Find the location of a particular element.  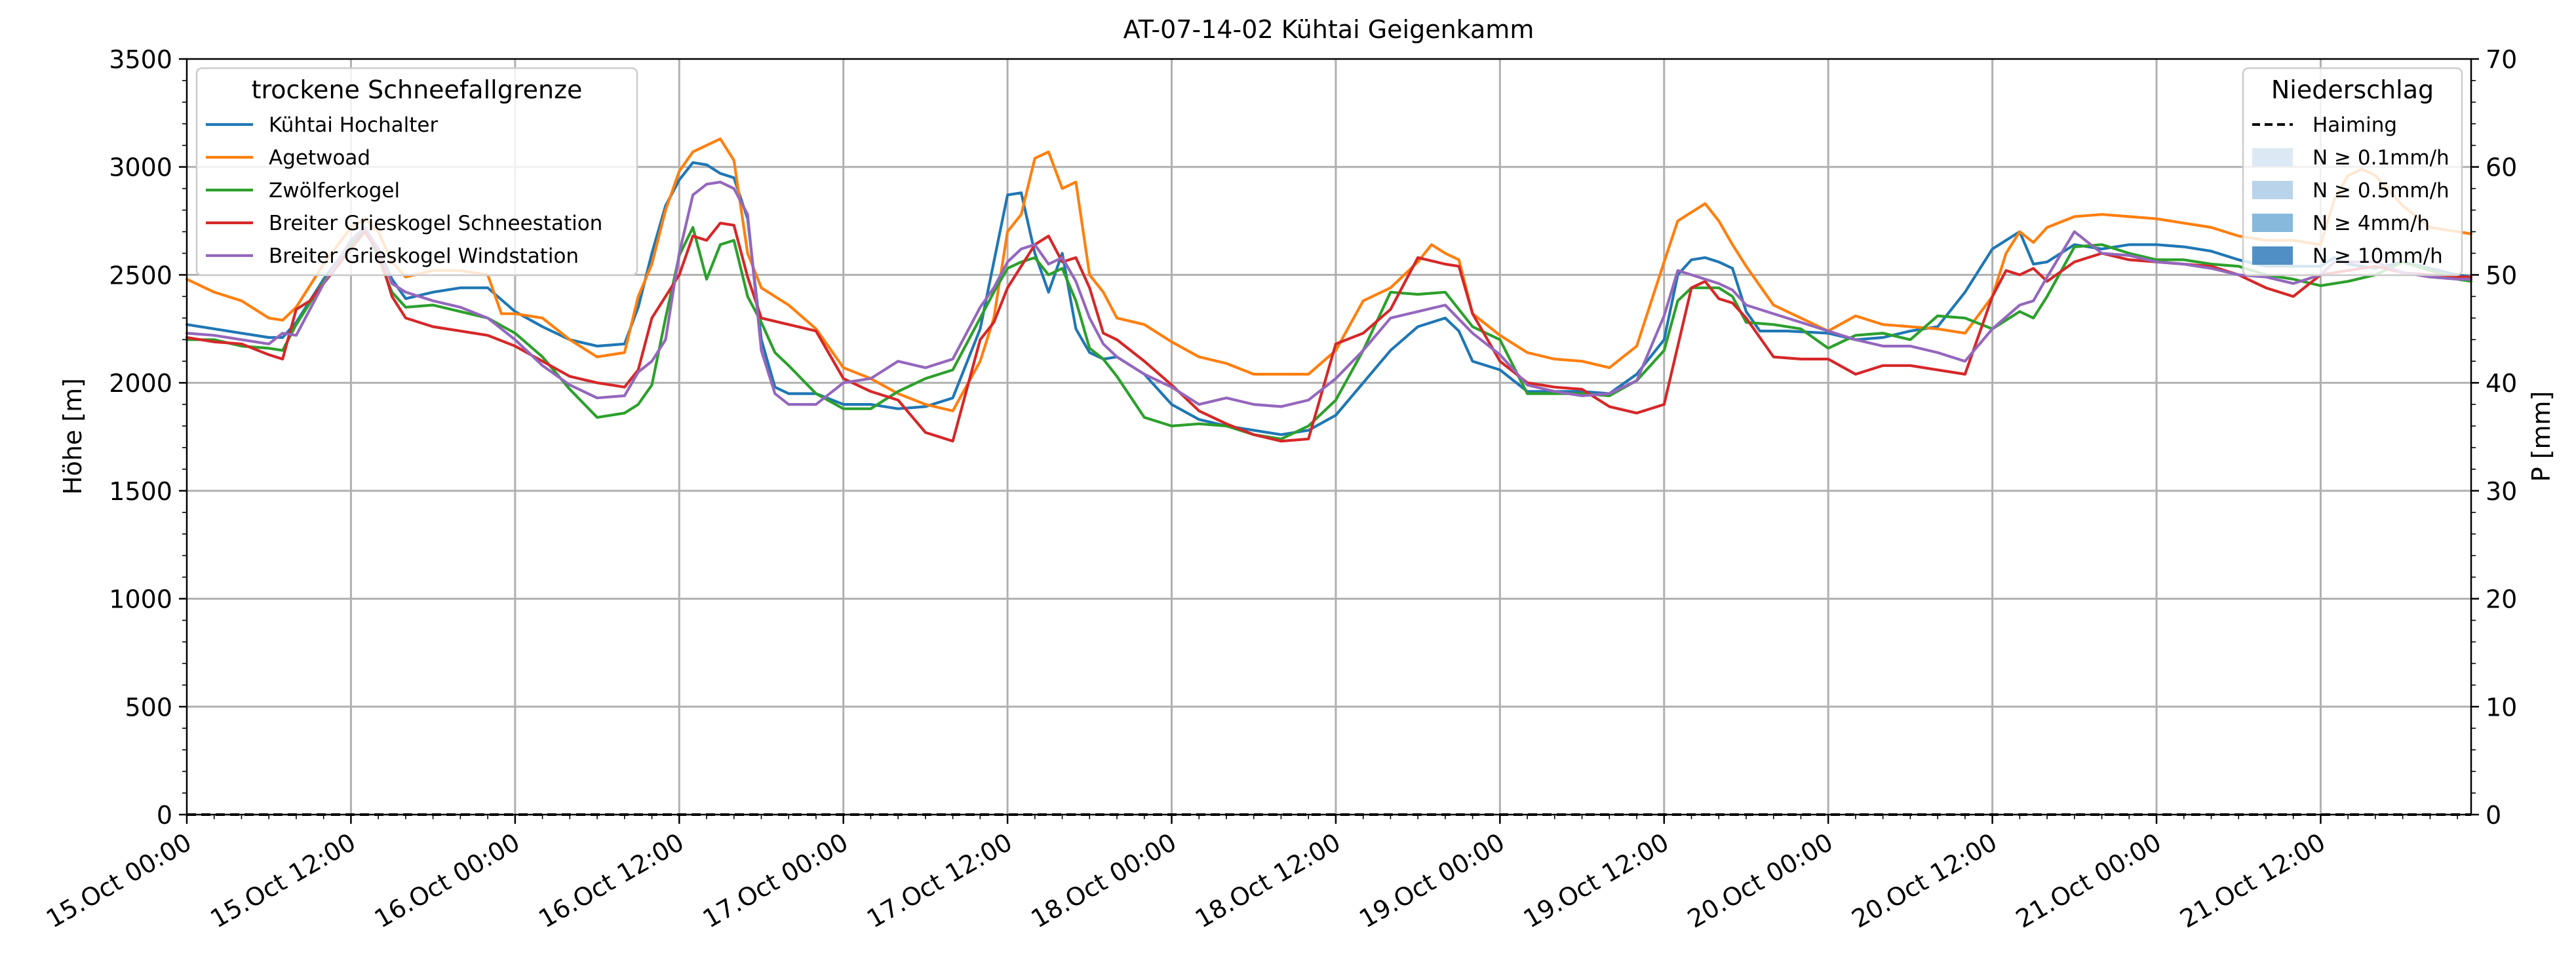

y-tick-label: 3500 is located at coordinates (140, 59).